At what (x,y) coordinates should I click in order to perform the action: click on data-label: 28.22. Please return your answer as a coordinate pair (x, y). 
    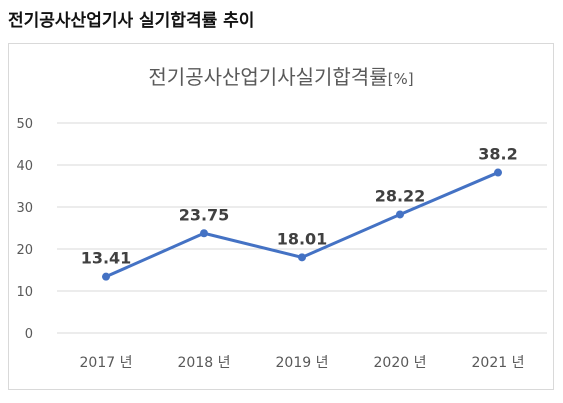
    Looking at the image, I should click on (400, 195).